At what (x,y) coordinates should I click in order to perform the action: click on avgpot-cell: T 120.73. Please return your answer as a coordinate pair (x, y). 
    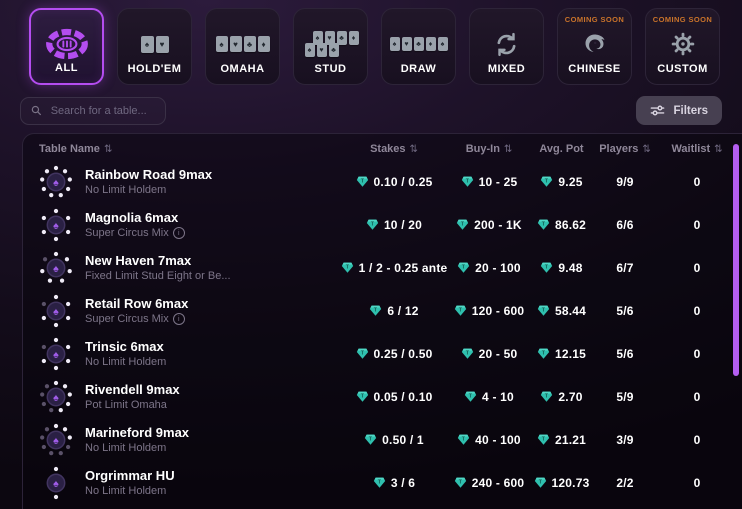
    Looking at the image, I should click on (561, 483).